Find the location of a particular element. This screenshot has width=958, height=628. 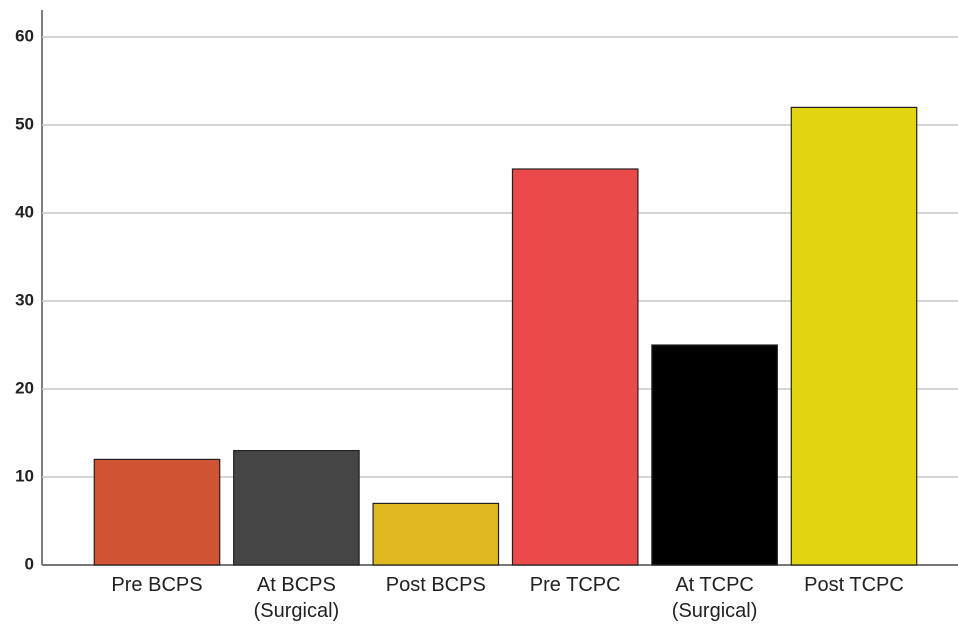

y-tick-label: 60 is located at coordinates (24, 35).